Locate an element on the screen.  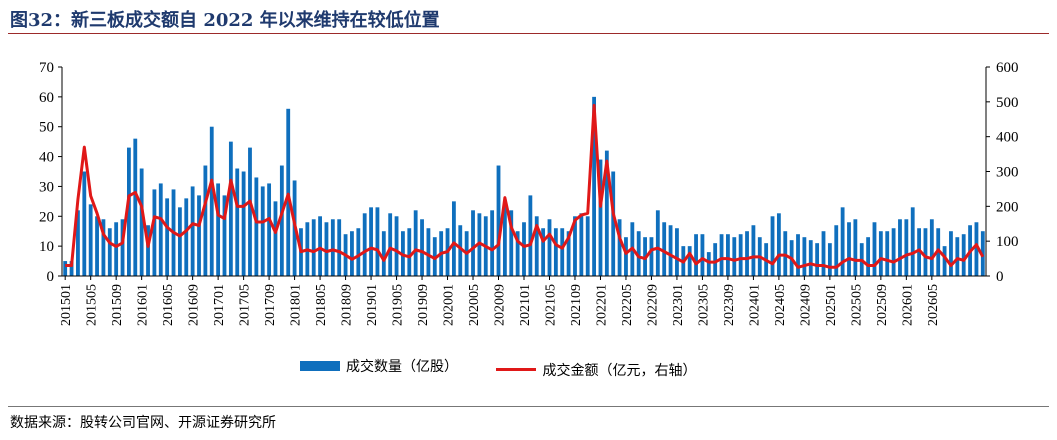
y-tick-label-left: 30 is located at coordinates (46, 187).